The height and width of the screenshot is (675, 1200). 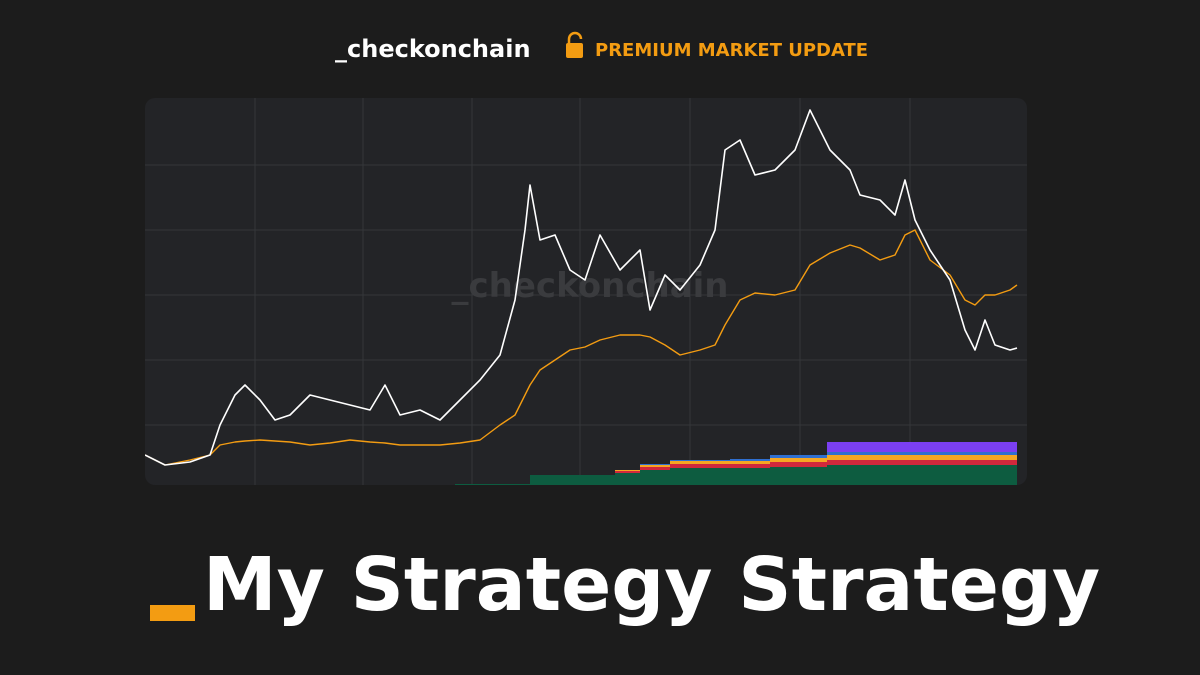 I want to click on title: My Strategy Strategy, so click(x=651, y=585).